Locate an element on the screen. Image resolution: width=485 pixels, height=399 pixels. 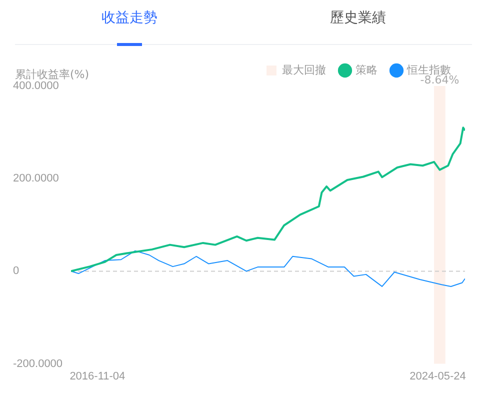
y-tick-label: -200.0000 is located at coordinates (38, 364).